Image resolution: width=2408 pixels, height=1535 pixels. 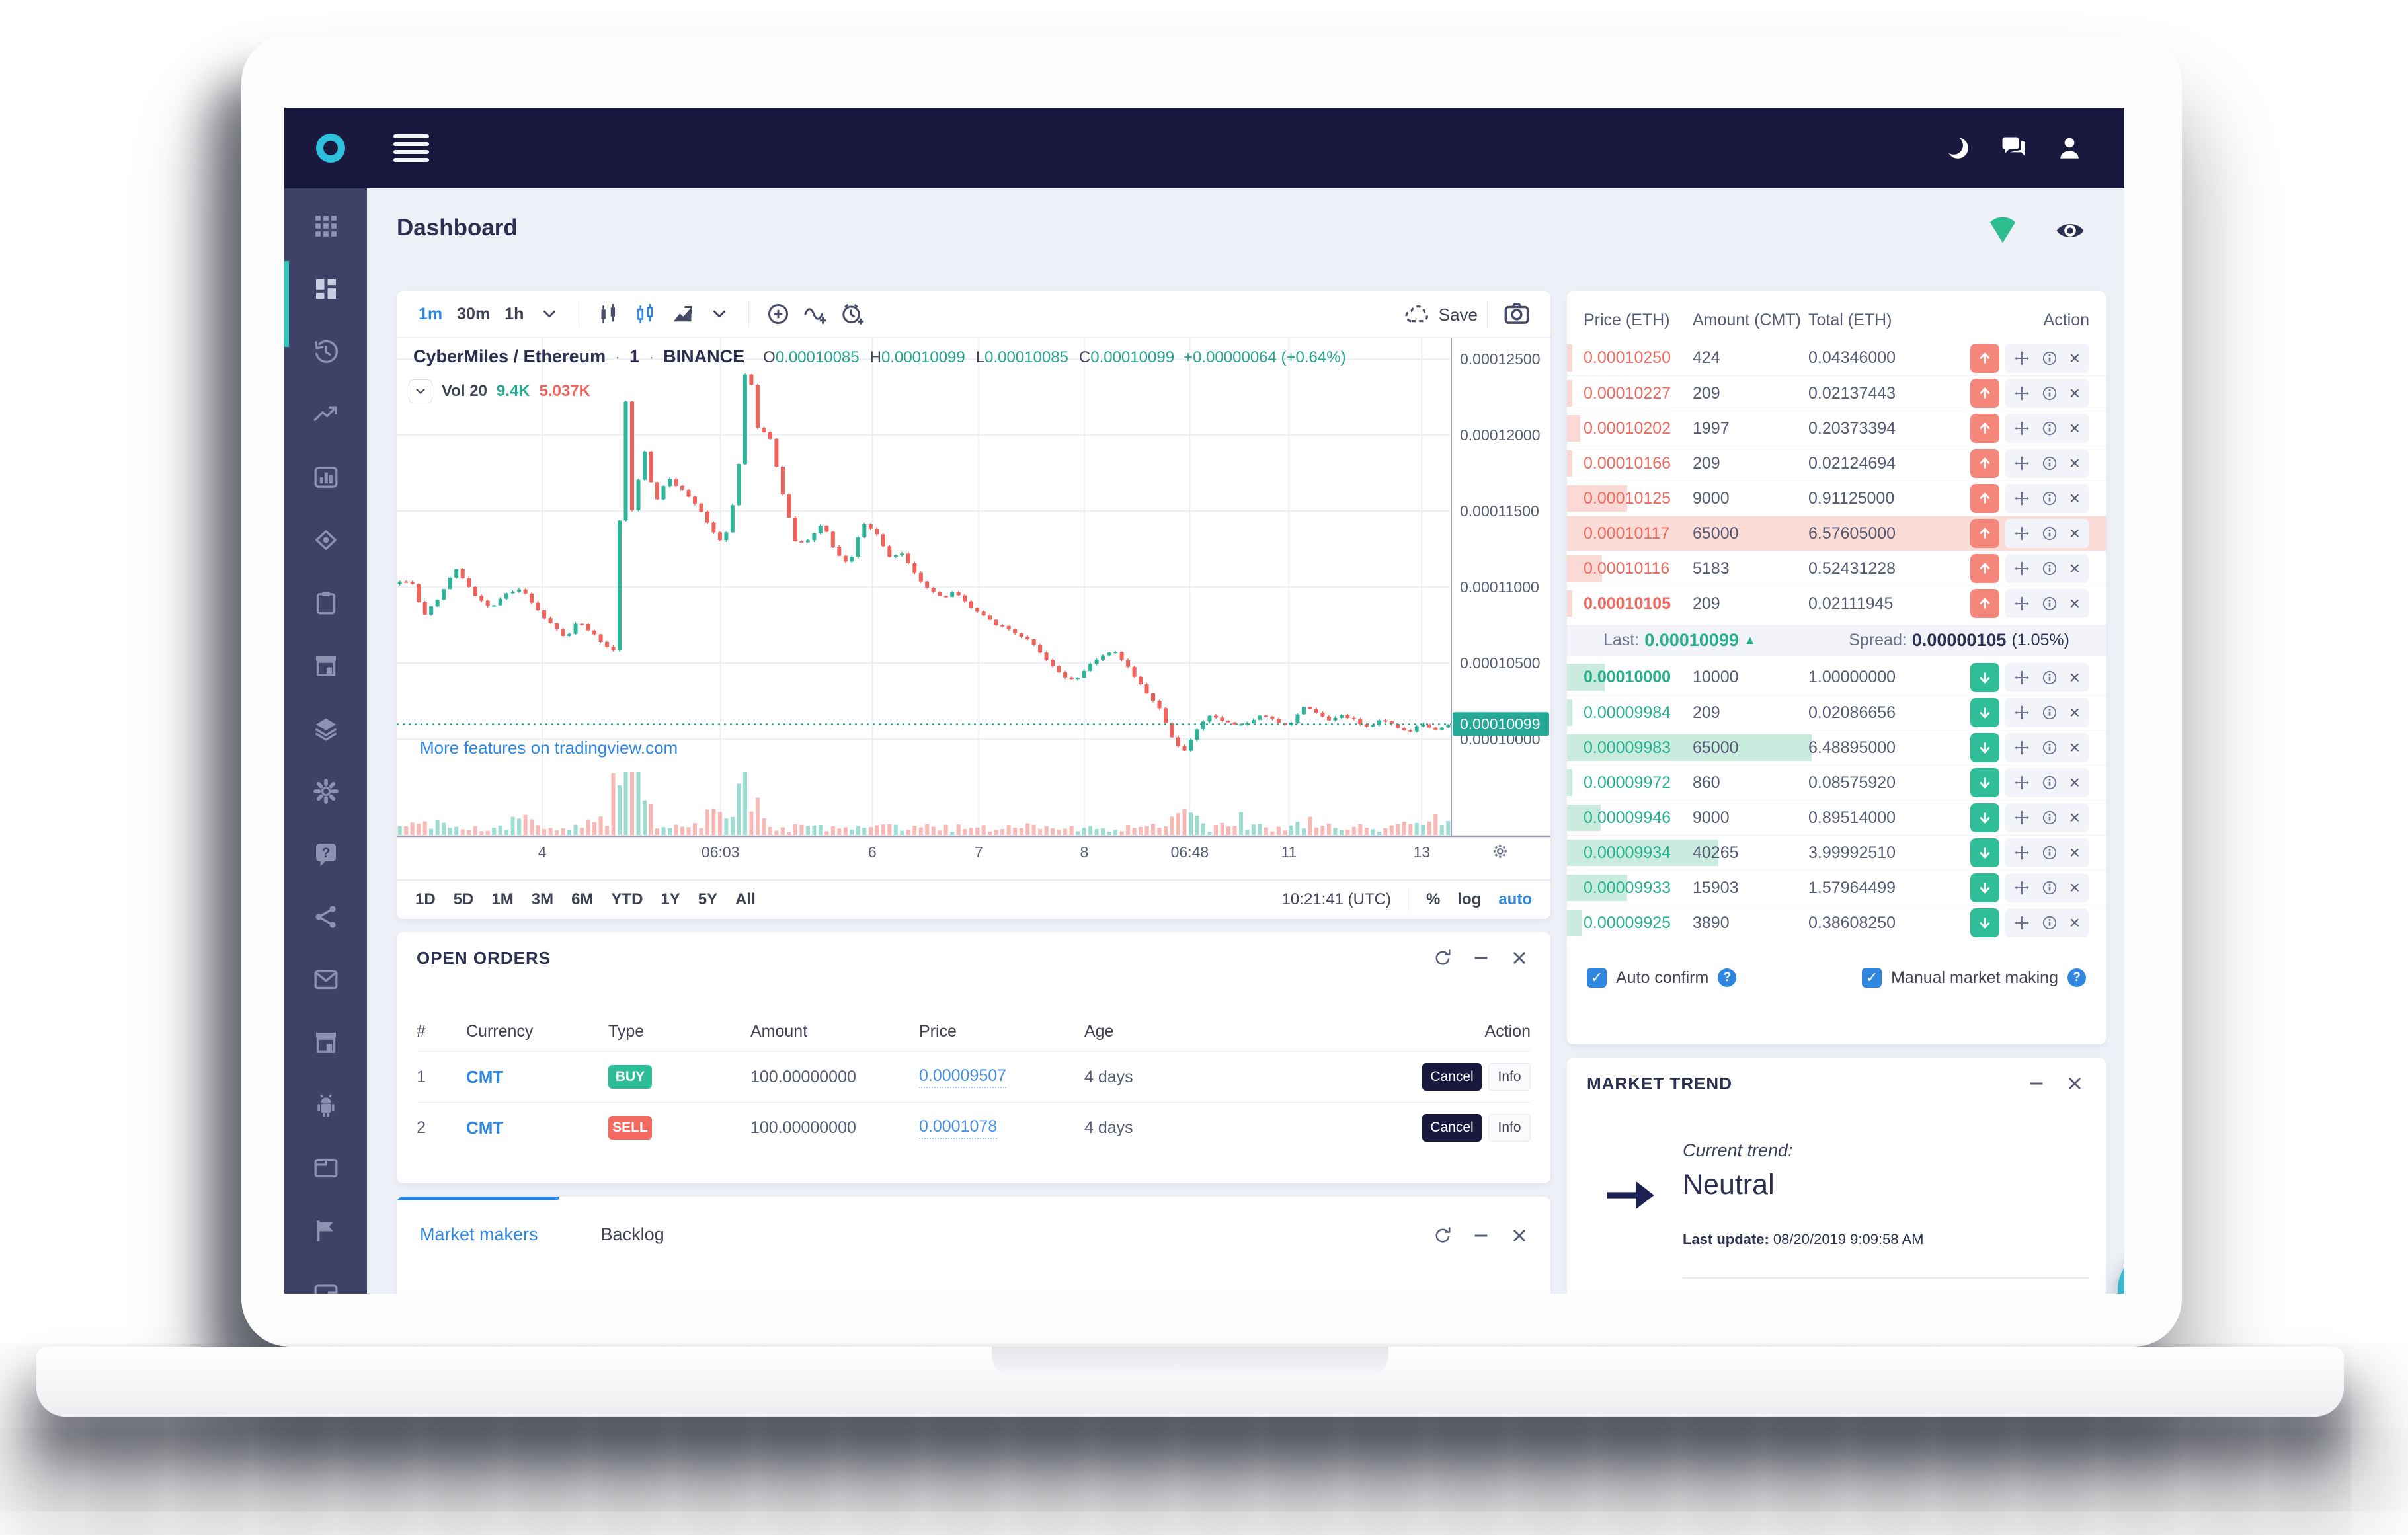 What do you see at coordinates (326, 1231) in the screenshot?
I see `sidebar-item-flag` at bounding box center [326, 1231].